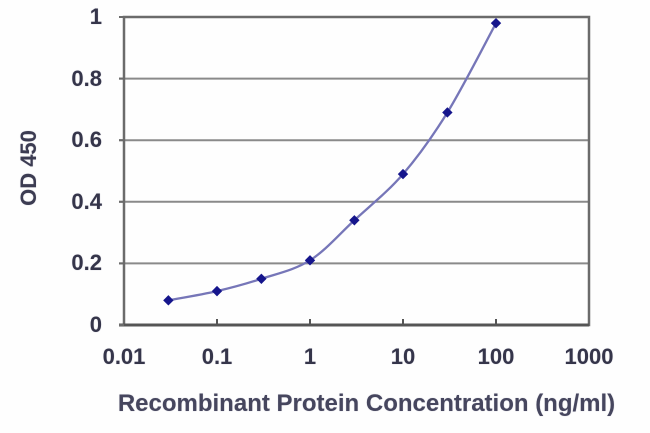  What do you see at coordinates (124, 356) in the screenshot?
I see `x-tick-label: 0.01` at bounding box center [124, 356].